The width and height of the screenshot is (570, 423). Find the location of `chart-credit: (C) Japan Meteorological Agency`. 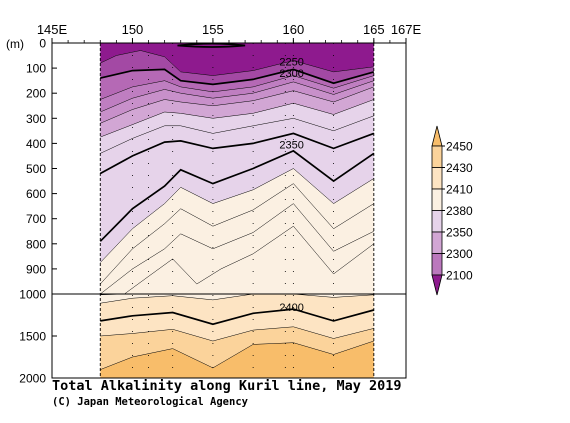

chart-credit: (C) Japan Meteorological Agency is located at coordinates (150, 402).